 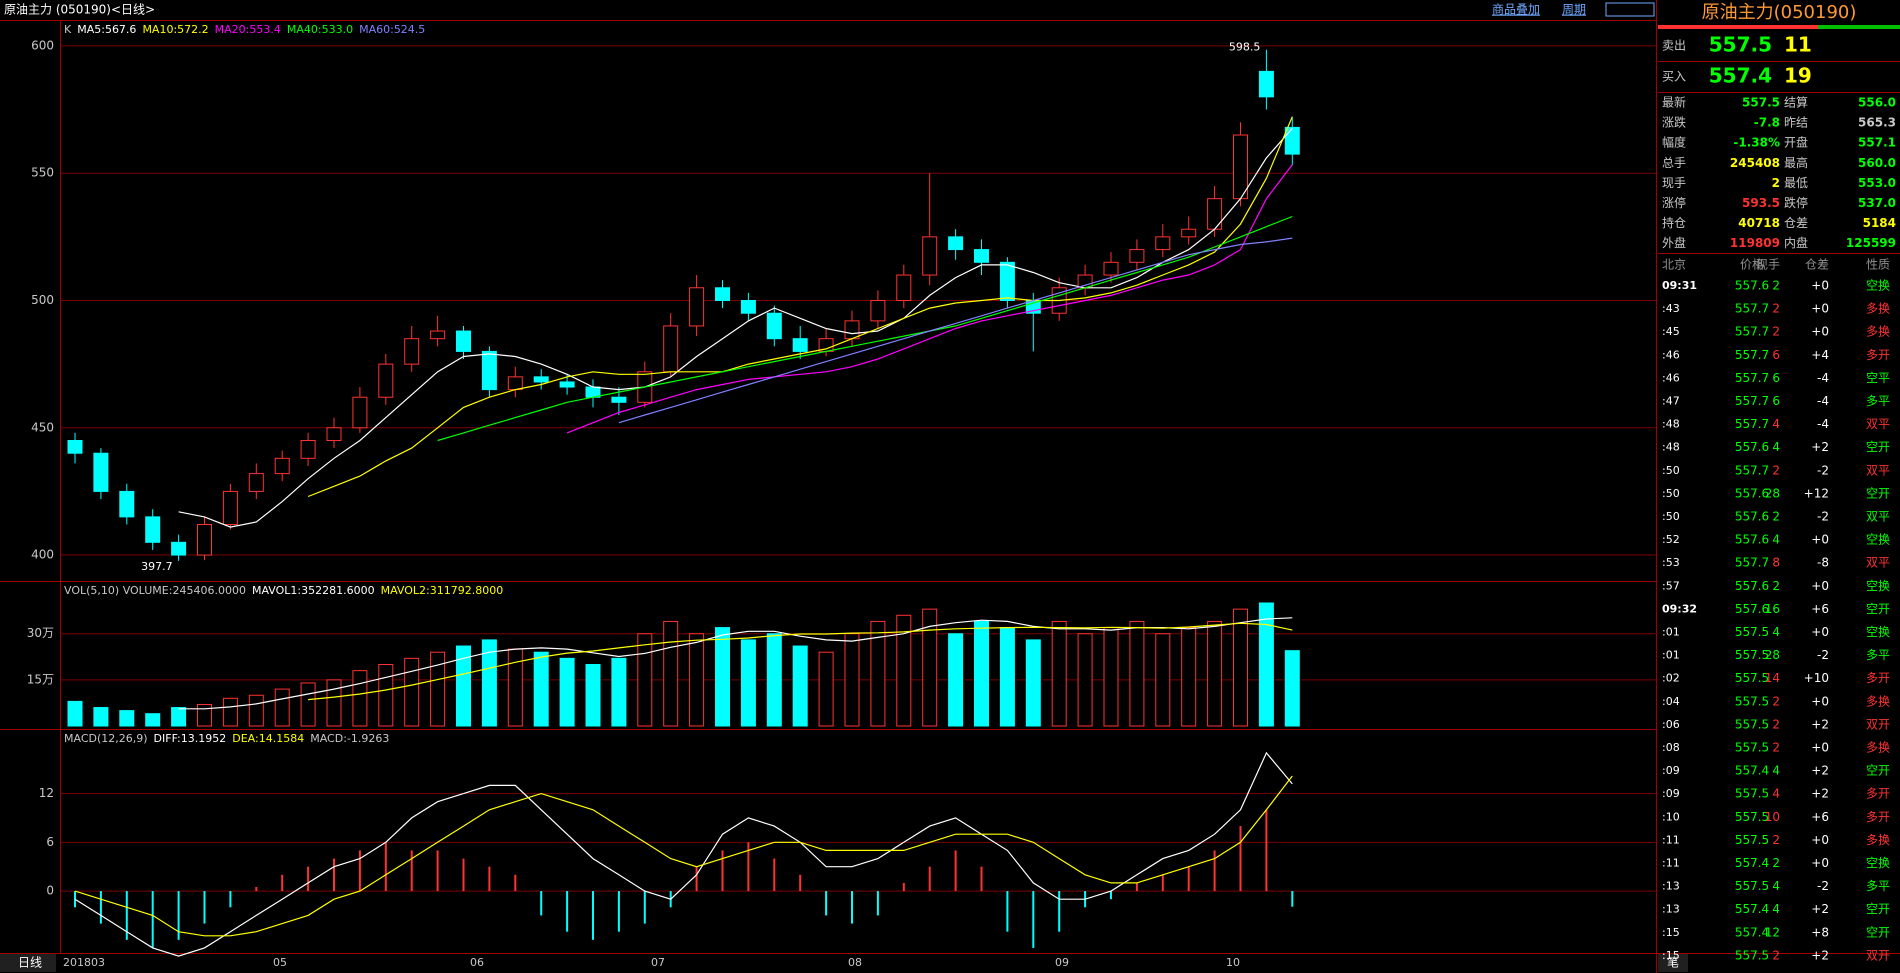 I want to click on stat-label: 开盘, so click(x=1796, y=142).